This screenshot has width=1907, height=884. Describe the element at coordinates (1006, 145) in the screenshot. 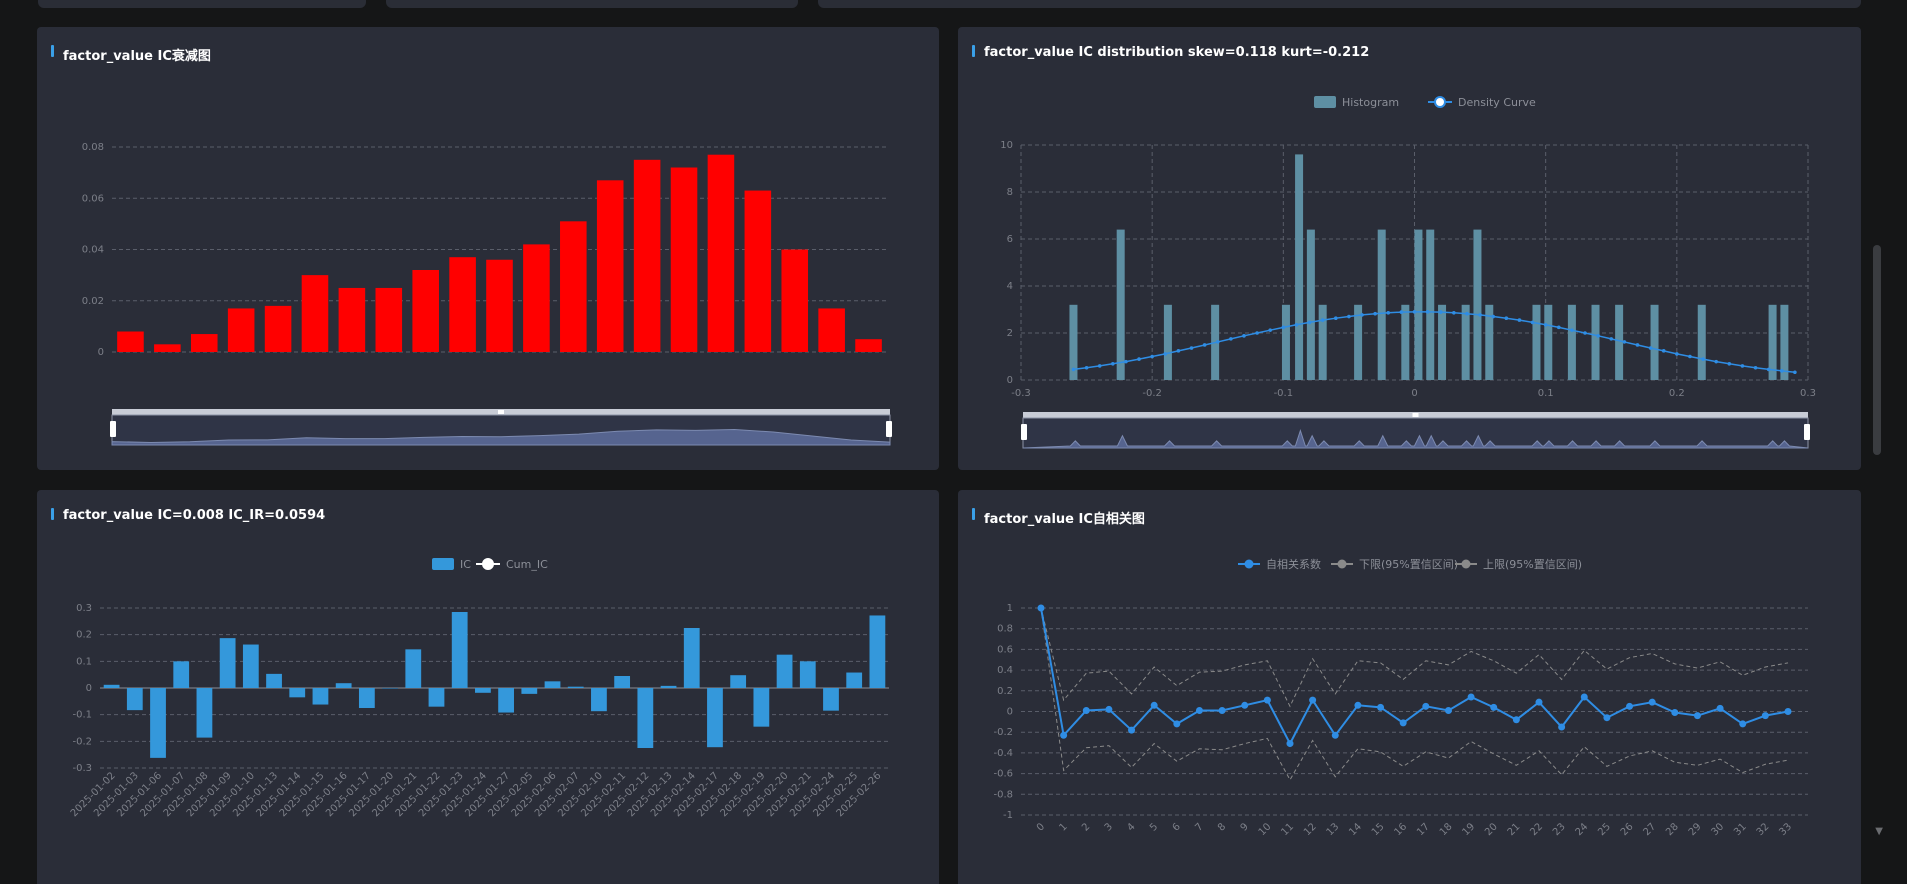

I see `y-tick-label: 10` at that location.